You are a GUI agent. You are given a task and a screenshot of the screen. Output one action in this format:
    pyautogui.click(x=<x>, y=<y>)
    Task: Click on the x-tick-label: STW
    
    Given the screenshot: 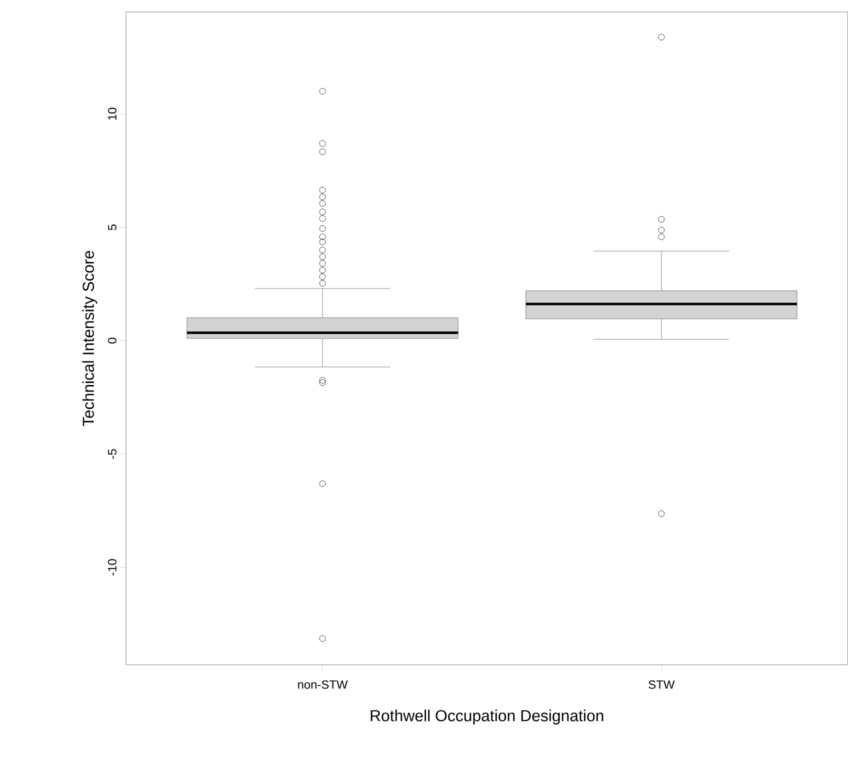 What is the action you would take?
    pyautogui.click(x=661, y=684)
    